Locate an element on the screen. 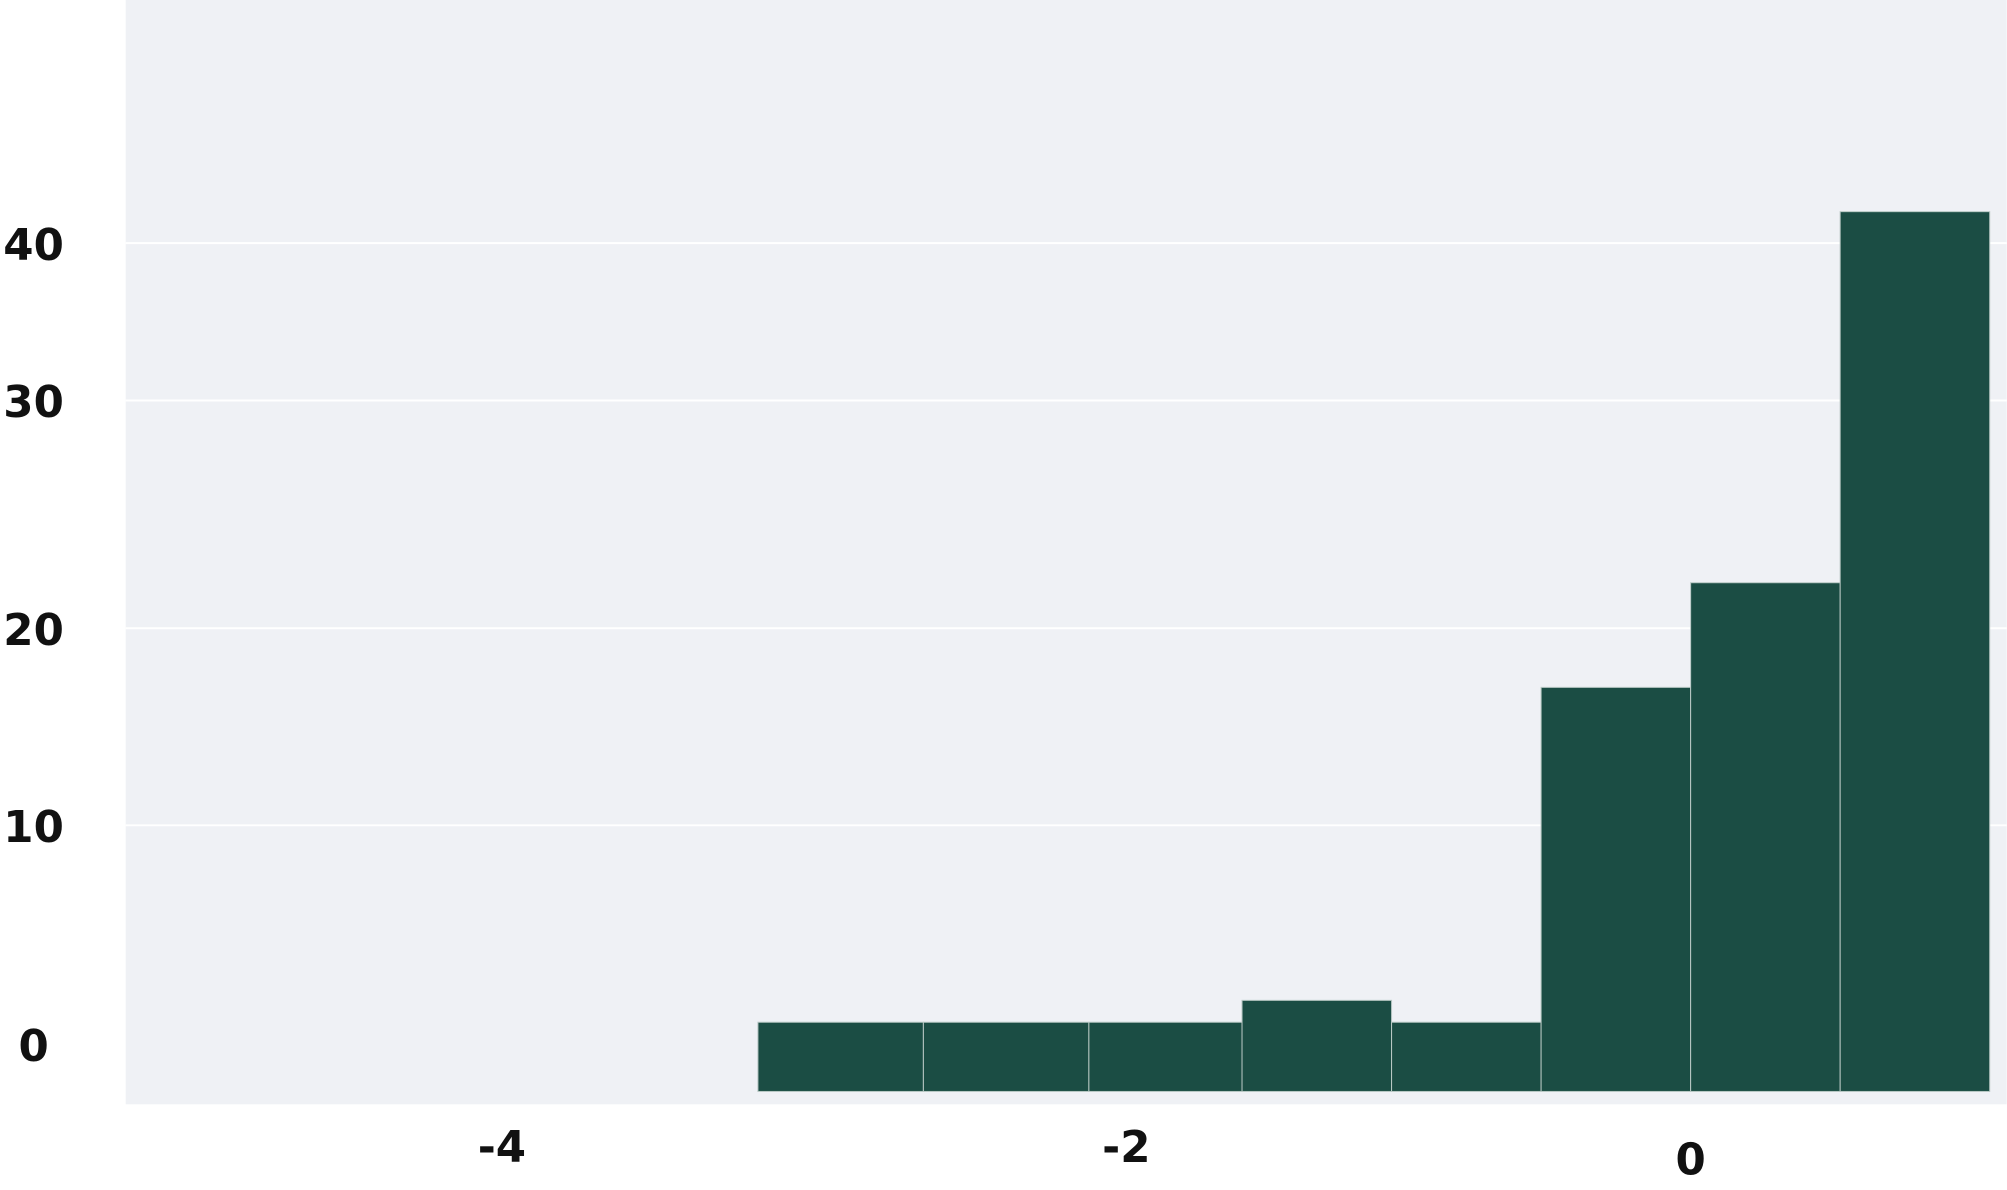 Image resolution: width=2007 pixels, height=1190 pixels. y-tick-label: 10 is located at coordinates (33, 828).